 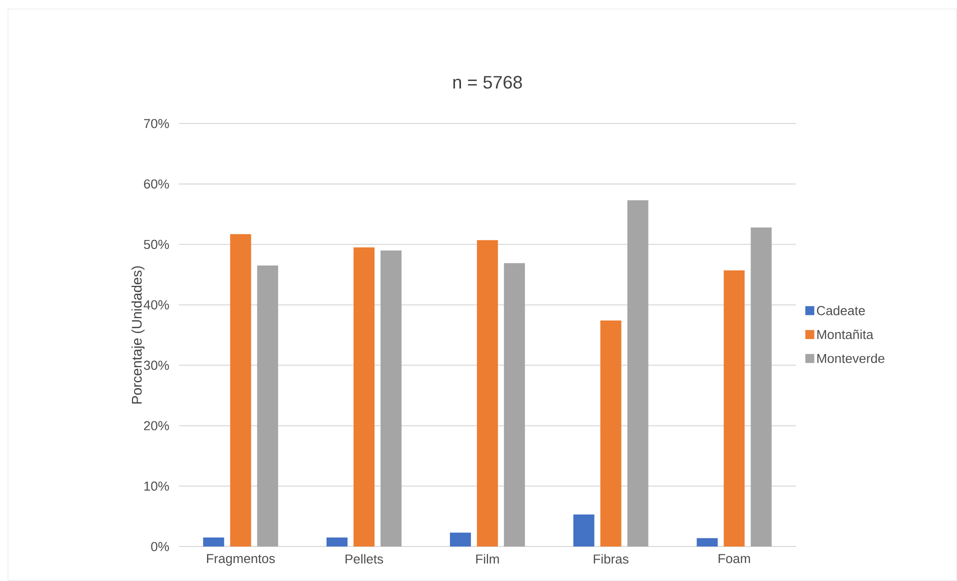 What do you see at coordinates (156, 184) in the screenshot?
I see `y-tick-label: 60%` at bounding box center [156, 184].